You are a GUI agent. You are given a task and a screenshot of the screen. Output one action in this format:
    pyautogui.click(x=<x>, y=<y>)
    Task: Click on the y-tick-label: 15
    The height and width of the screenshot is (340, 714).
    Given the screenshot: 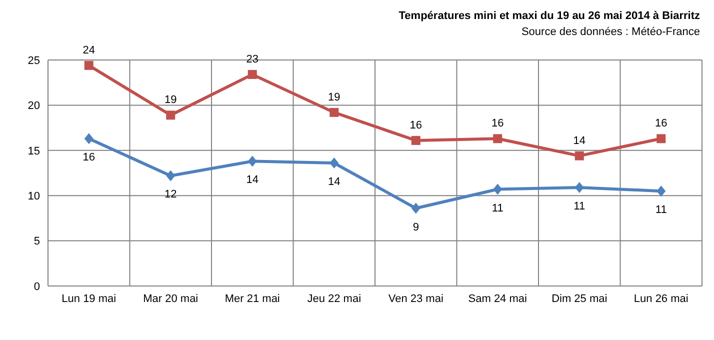 What is the action you would take?
    pyautogui.click(x=34, y=151)
    